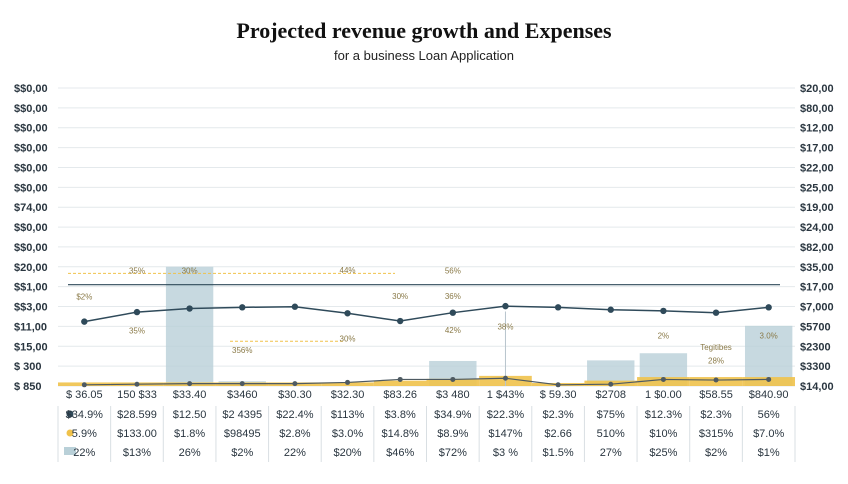  What do you see at coordinates (505, 326) in the screenshot?
I see `data-annotation: 38%` at bounding box center [505, 326].